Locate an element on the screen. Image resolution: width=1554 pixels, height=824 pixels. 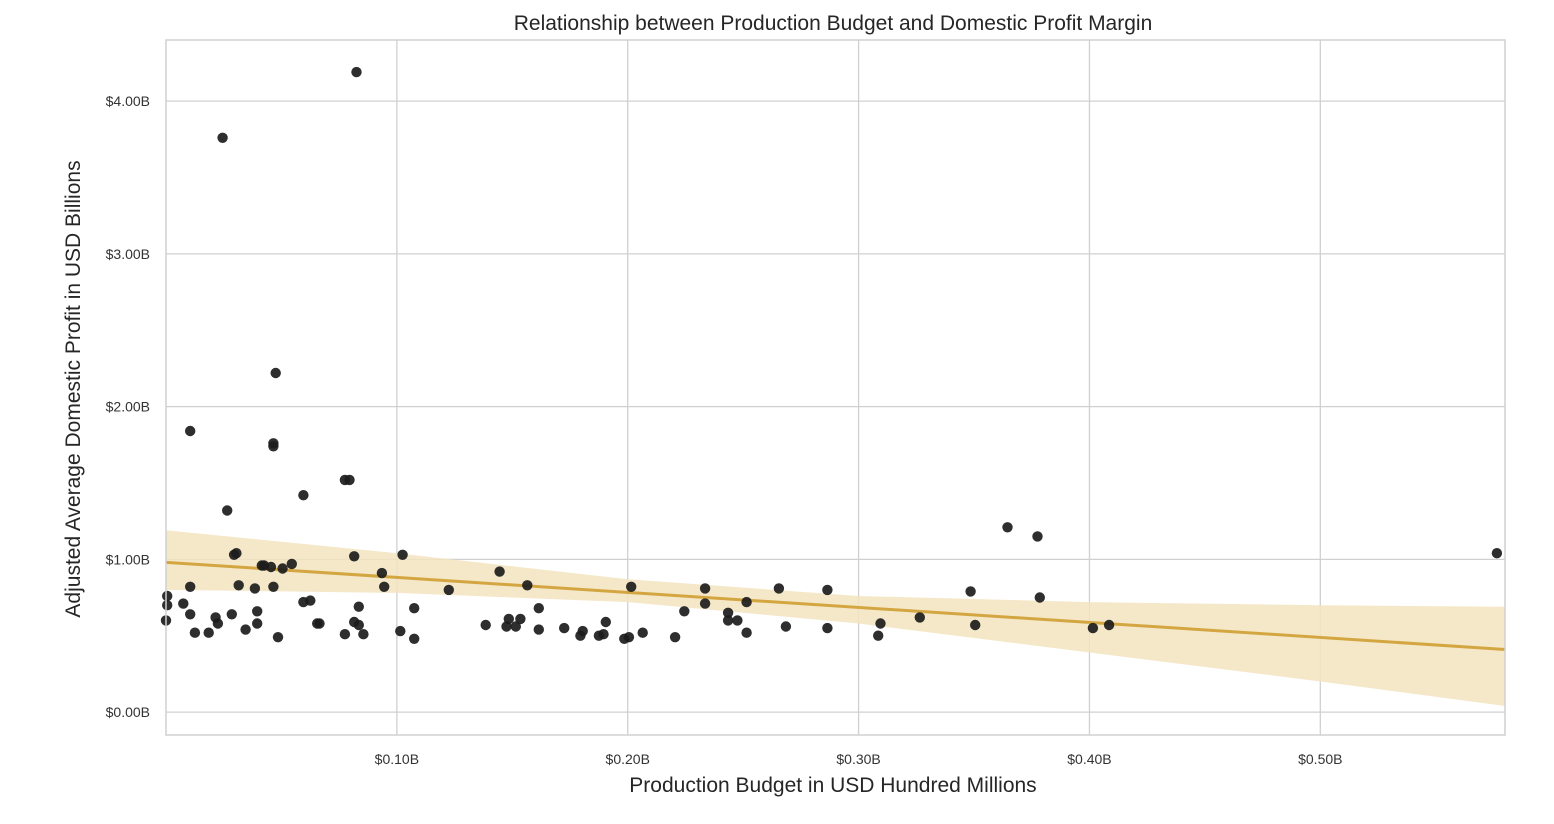
y-axis-ticks: $0.00B $1.00B $2.00B $3.00B $4.00B is located at coordinates (128, 406).